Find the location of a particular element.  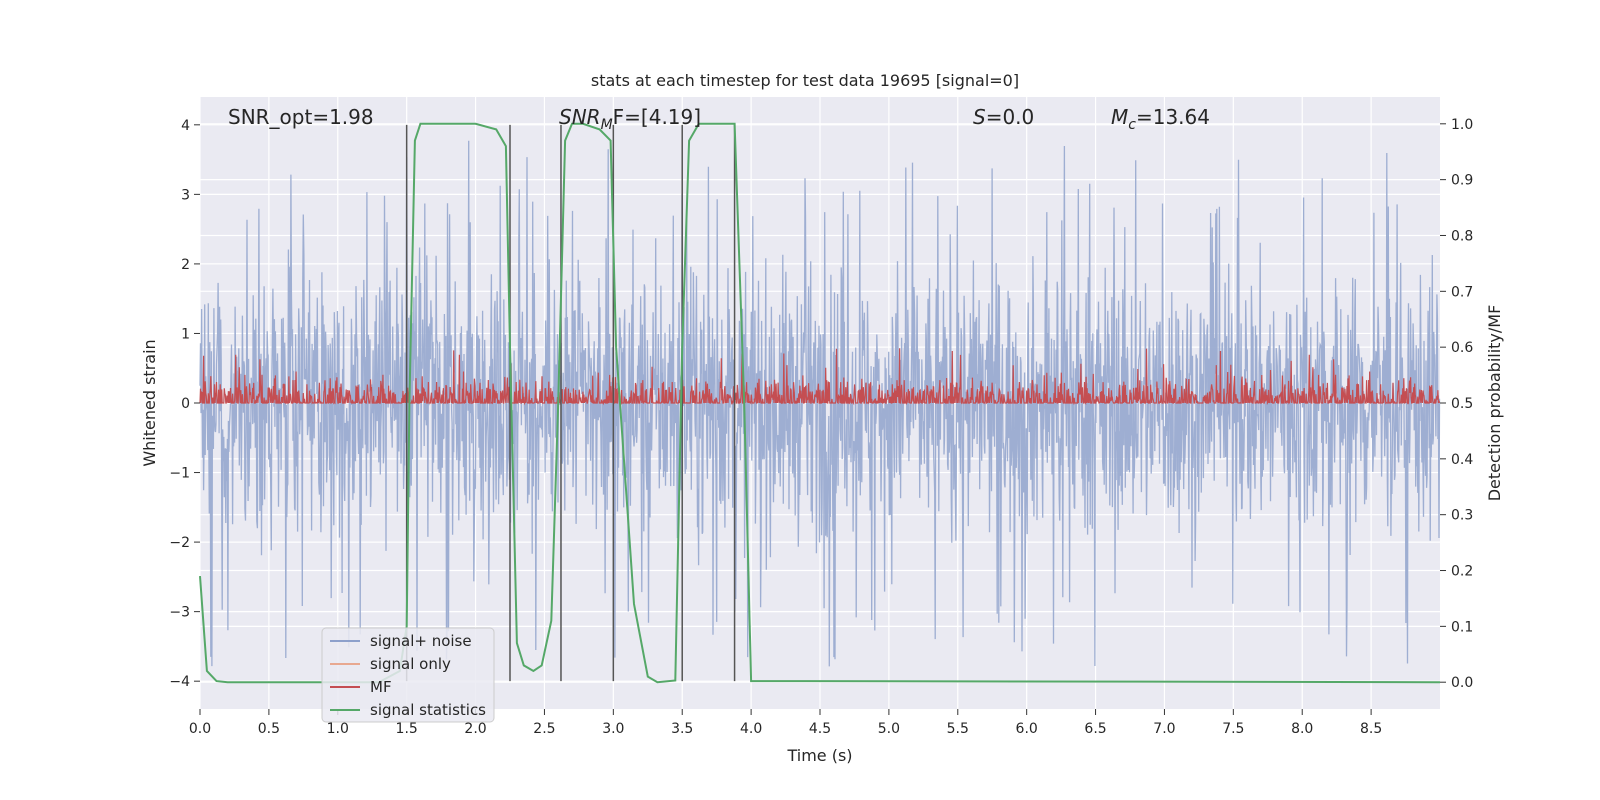

x-axis-label: Time (s) is located at coordinates (819, 755).